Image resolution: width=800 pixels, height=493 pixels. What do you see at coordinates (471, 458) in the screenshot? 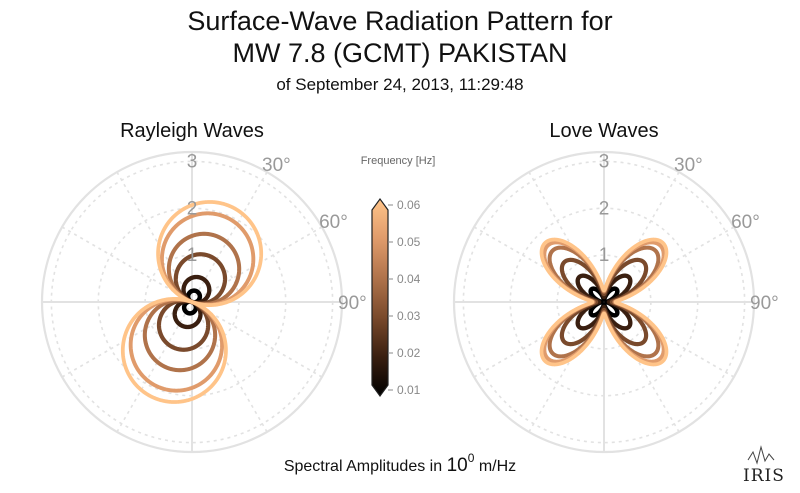
I see `x-axis-label-exponent: 0` at bounding box center [471, 458].